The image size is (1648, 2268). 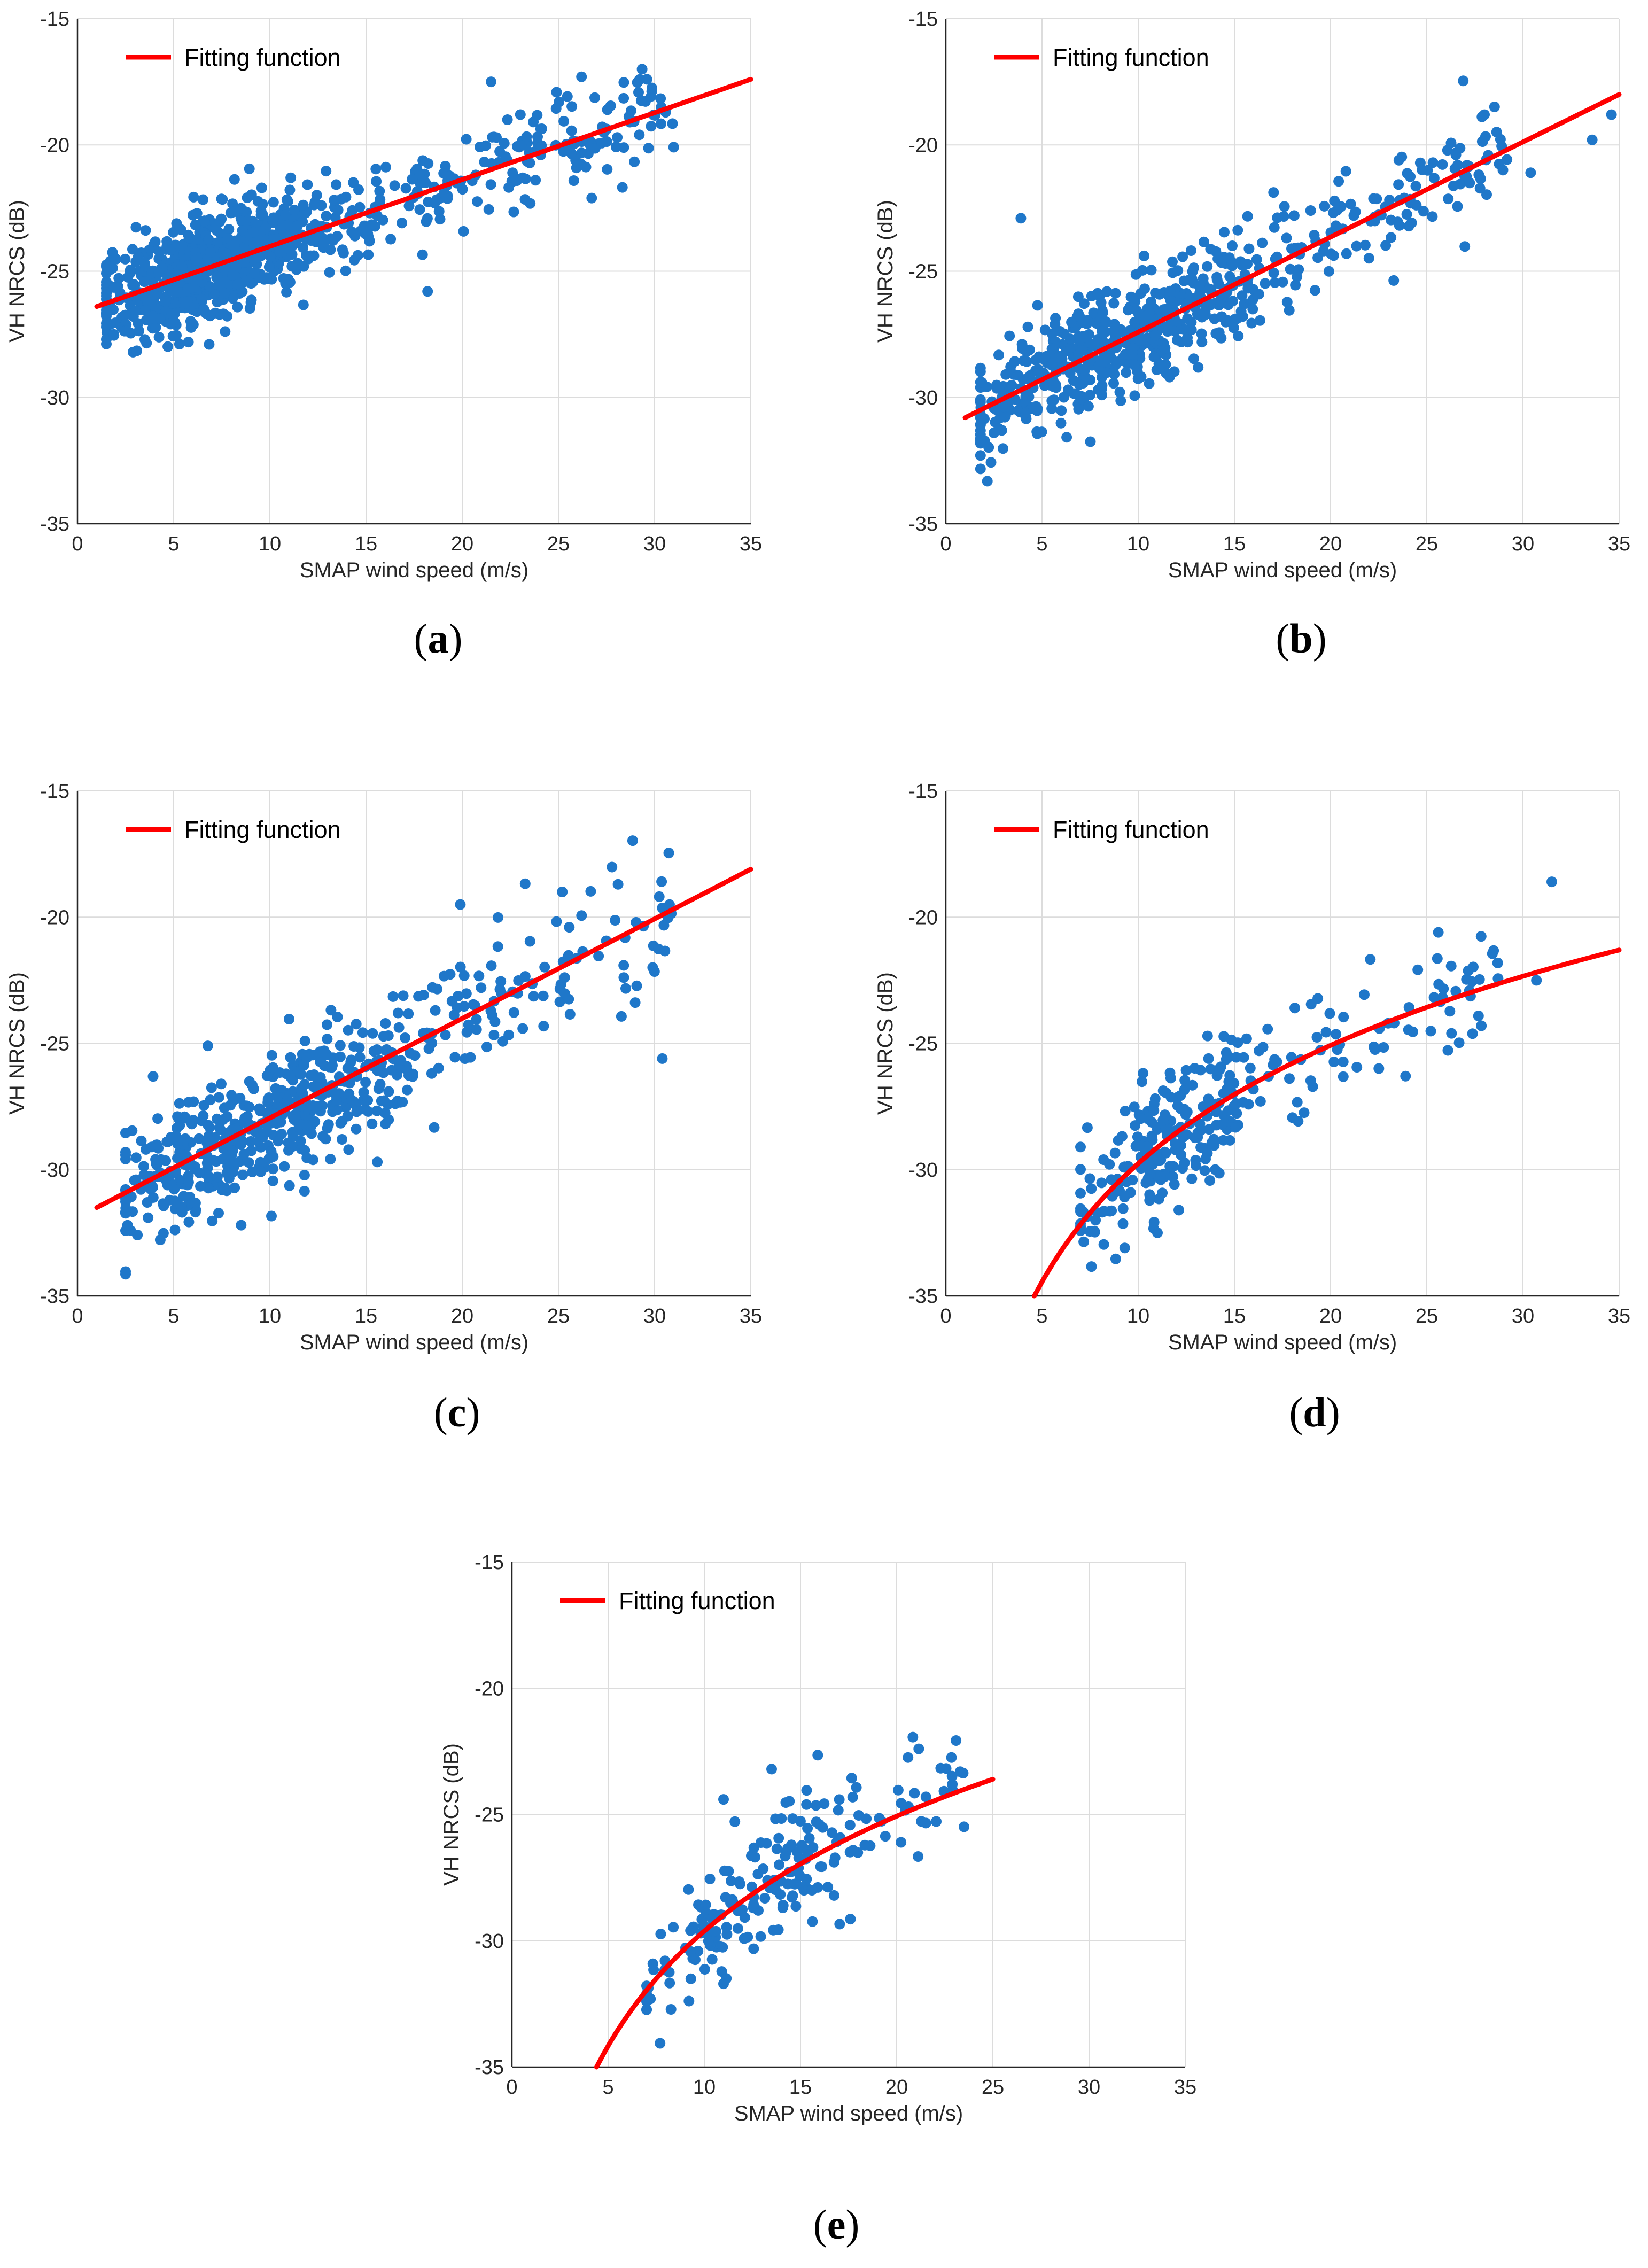 What do you see at coordinates (423, 192) in the screenshot?
I see `fitting-curve` at bounding box center [423, 192].